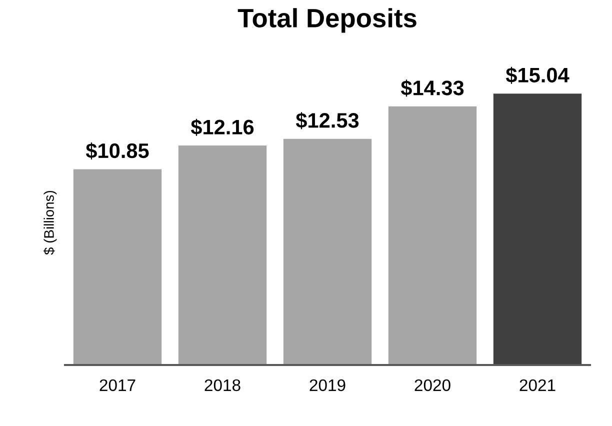 The width and height of the screenshot is (612, 426). I want to click on x-tick-label: 2017, so click(118, 385).